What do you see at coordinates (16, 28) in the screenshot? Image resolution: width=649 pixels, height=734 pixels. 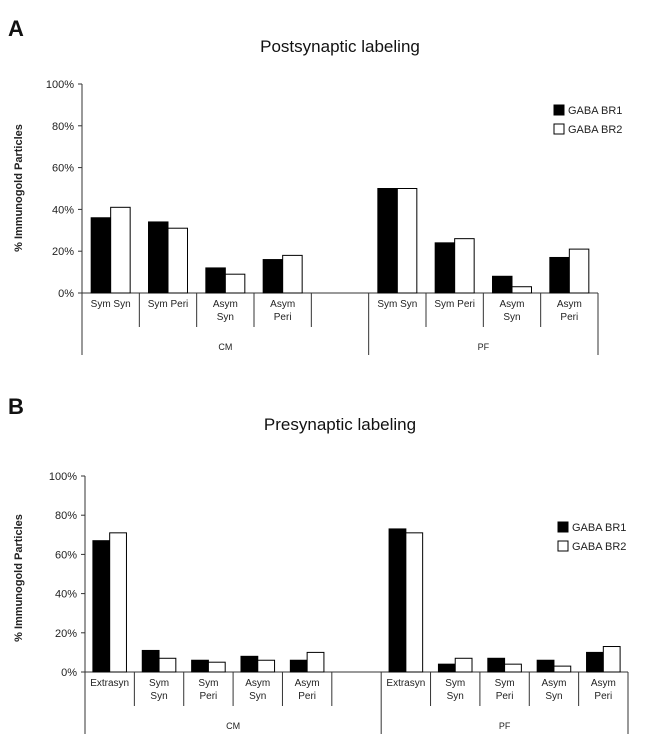 I see `panel-letter: A` at bounding box center [16, 28].